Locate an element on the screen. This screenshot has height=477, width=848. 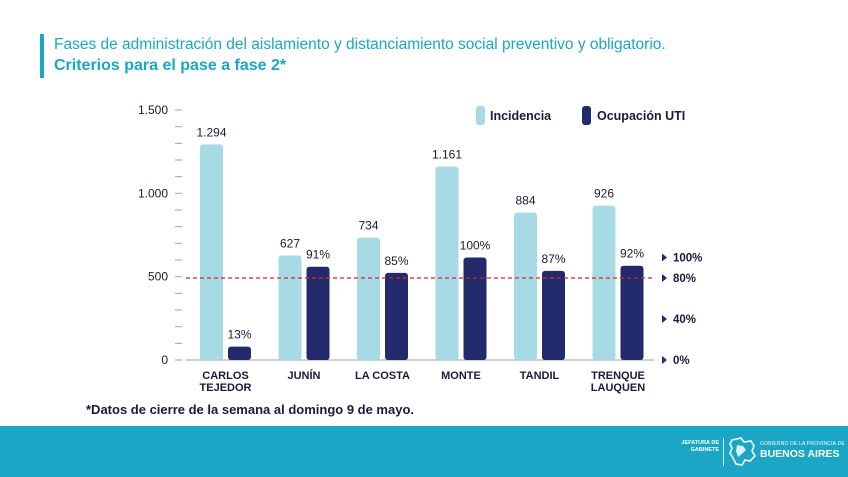
data-label-ocupacion-uti: 87% is located at coordinates (553, 259).